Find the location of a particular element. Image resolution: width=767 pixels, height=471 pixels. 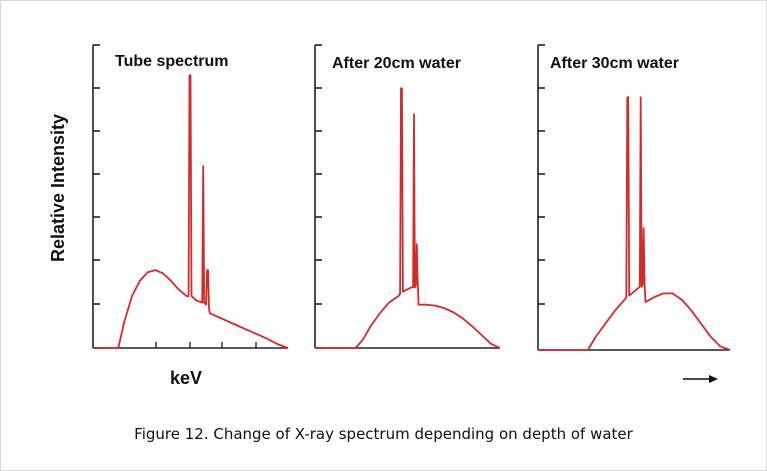

y-axis-label: Relative Intensity is located at coordinates (58, 188).